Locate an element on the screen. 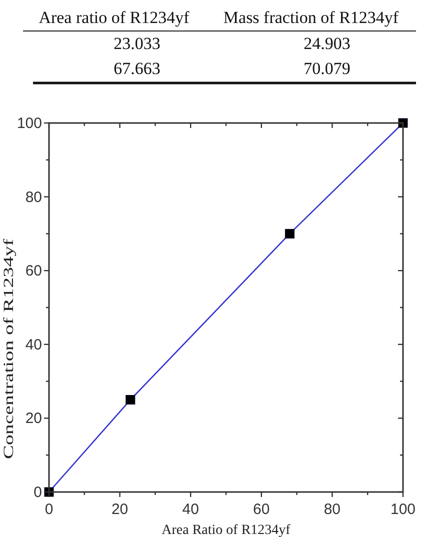 The image size is (421, 537). x-tick-label: 60 is located at coordinates (261, 509).